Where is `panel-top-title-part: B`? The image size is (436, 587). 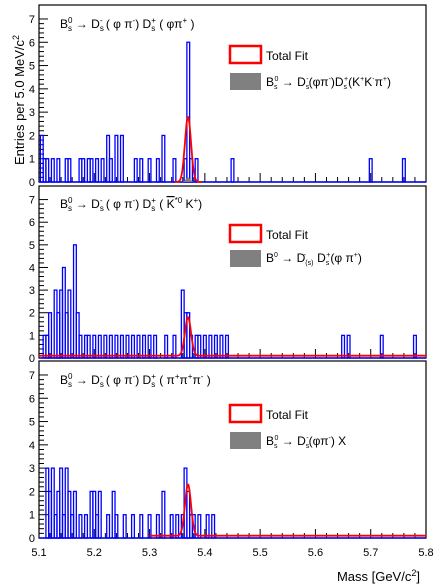
panel-top-title-part: B is located at coordinates (64, 24).